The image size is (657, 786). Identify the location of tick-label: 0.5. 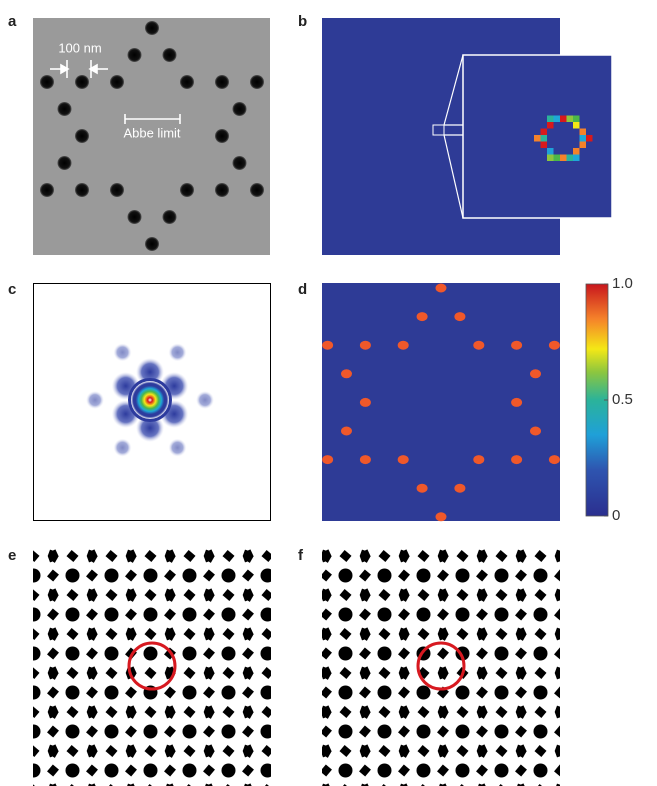
(622, 399).